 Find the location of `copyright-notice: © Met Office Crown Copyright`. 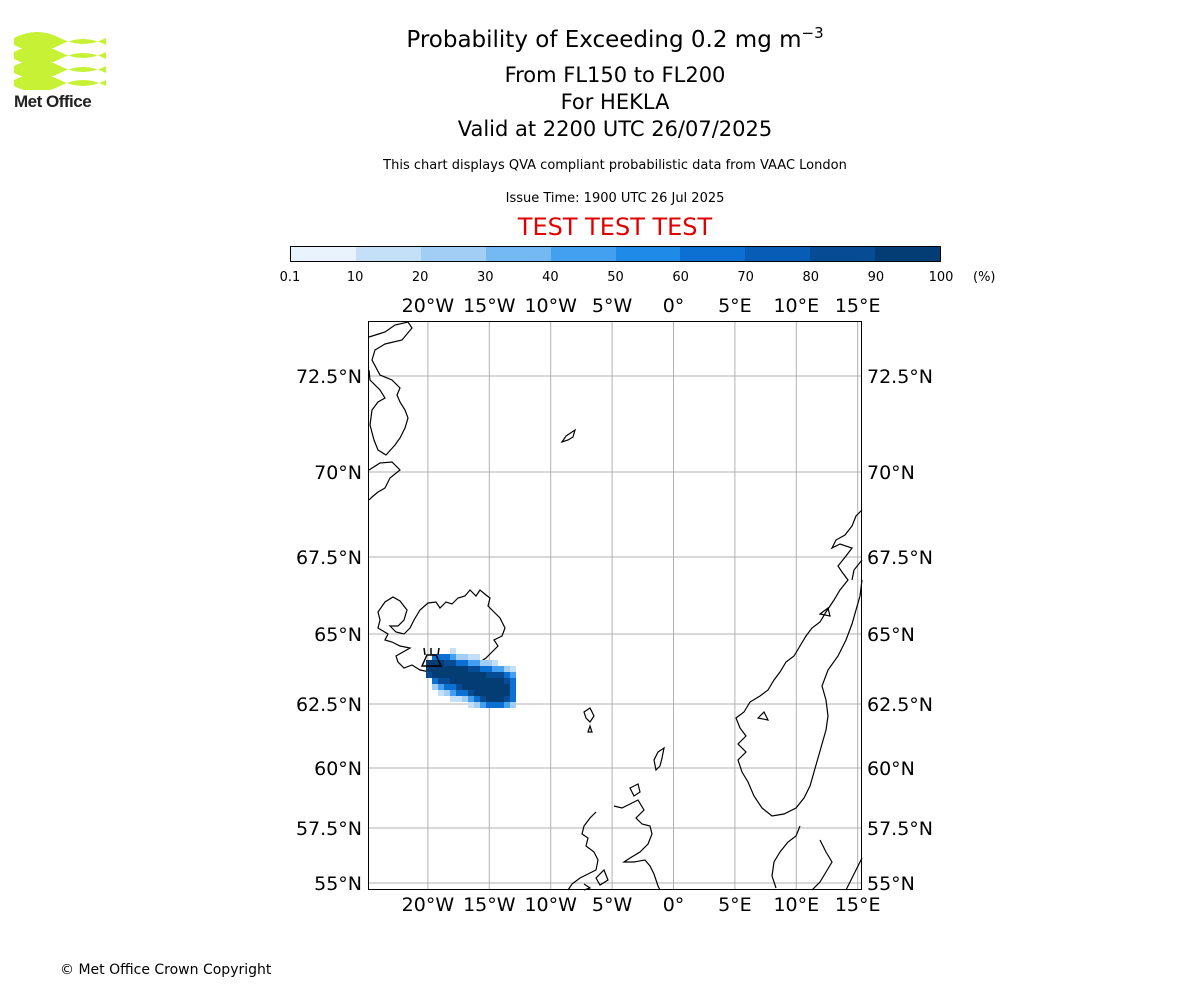

copyright-notice: © Met Office Crown Copyright is located at coordinates (166, 970).